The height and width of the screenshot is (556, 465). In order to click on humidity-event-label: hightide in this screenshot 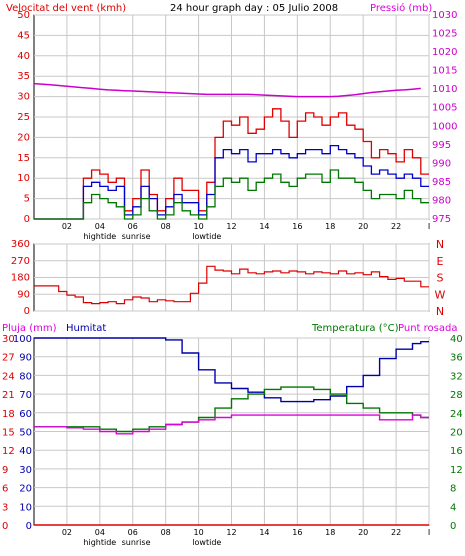, I will do `click(99, 542)`.